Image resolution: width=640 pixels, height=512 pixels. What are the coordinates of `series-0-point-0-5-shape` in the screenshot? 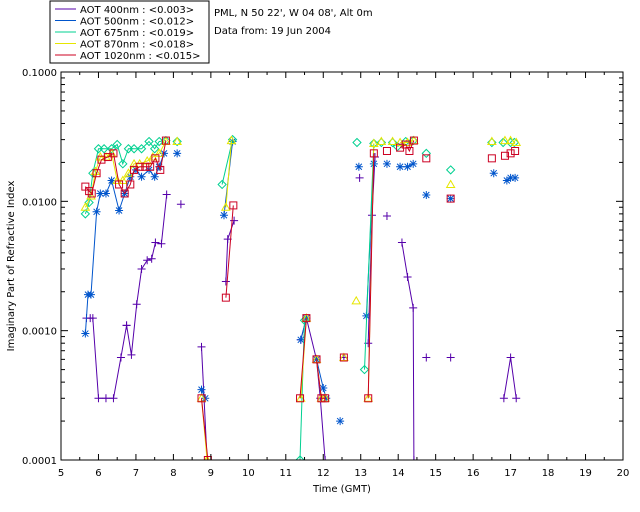 It's located at (113, 398).